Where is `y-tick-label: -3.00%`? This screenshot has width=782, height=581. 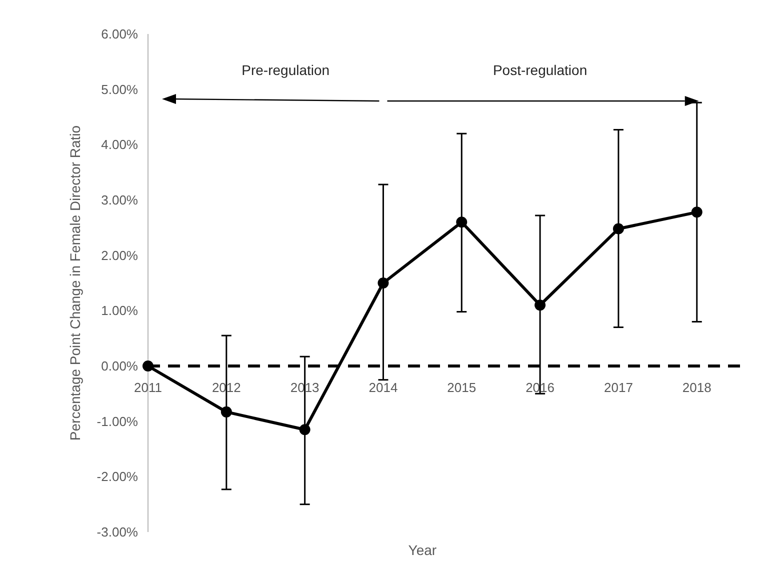
y-tick-label: -3.00% is located at coordinates (117, 532).